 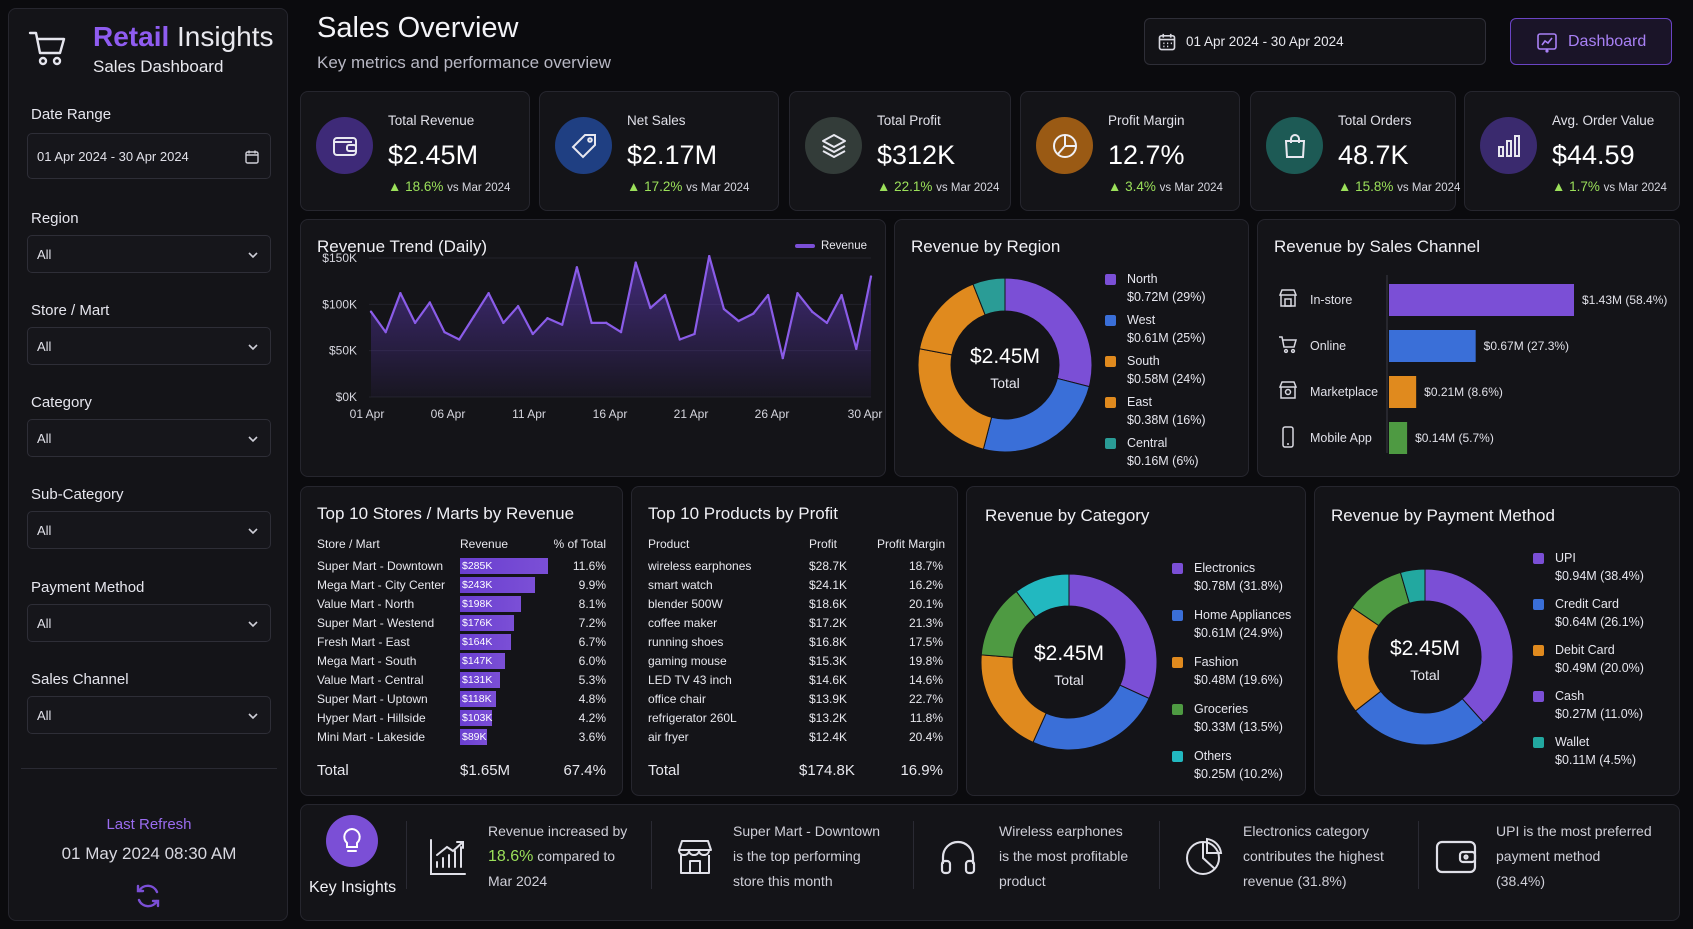 What do you see at coordinates (589, 566) in the screenshot?
I see `store-pct: 11.6%` at bounding box center [589, 566].